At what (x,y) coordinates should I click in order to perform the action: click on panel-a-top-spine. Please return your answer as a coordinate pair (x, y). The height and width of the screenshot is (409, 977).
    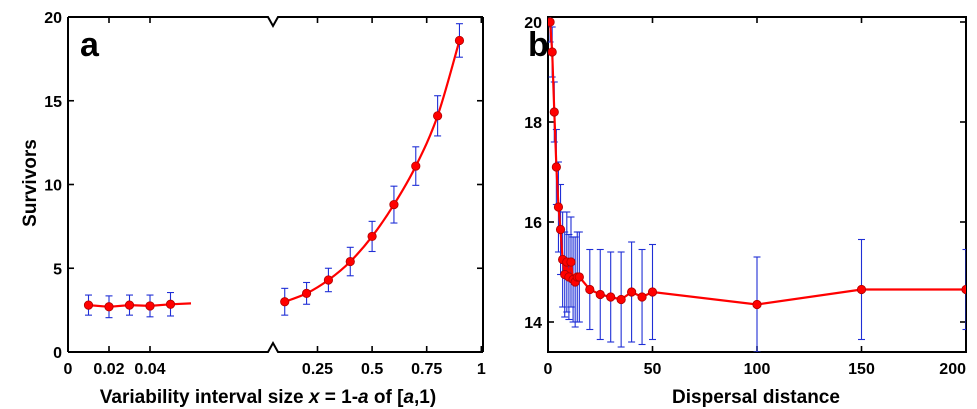
    Looking at the image, I should click on (275, 22).